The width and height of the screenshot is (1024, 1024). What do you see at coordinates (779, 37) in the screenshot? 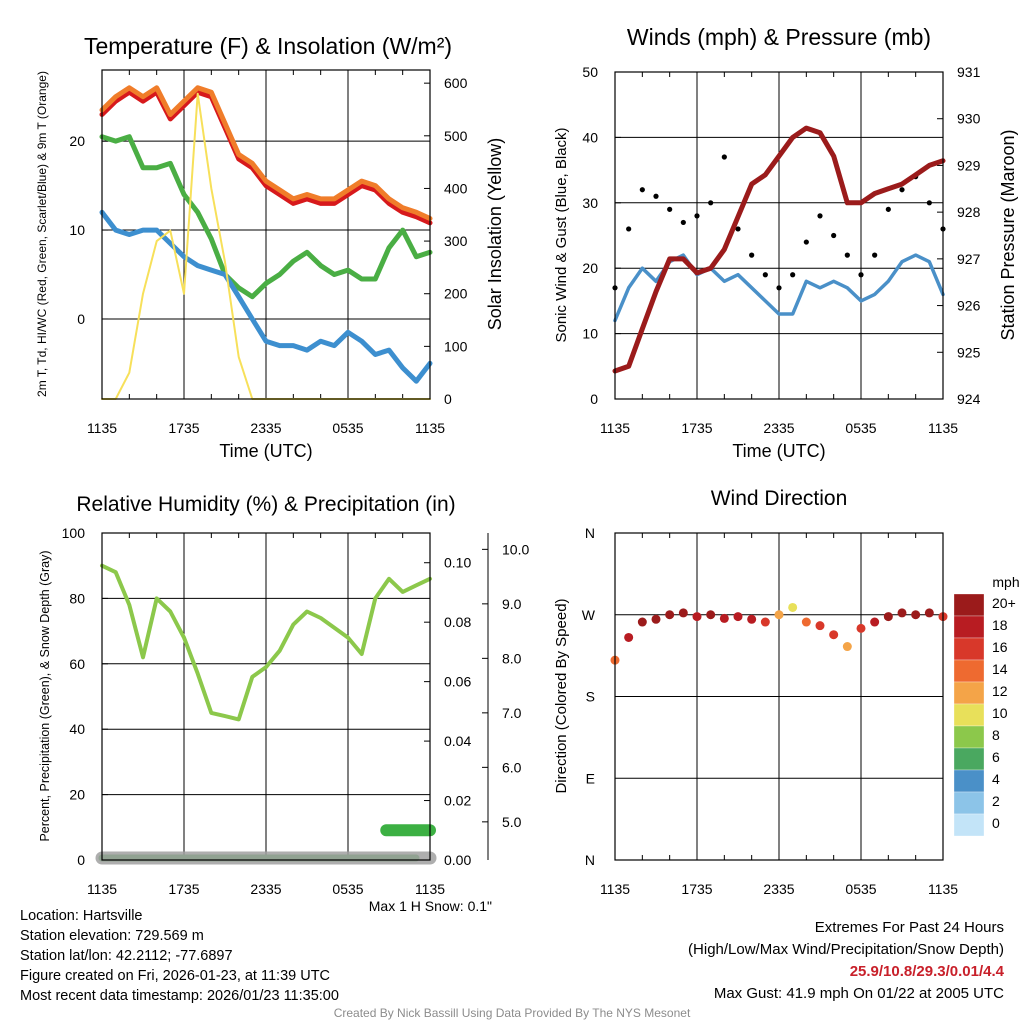
I see `chart-title: Winds (mph) & Pressure (mb)` at bounding box center [779, 37].